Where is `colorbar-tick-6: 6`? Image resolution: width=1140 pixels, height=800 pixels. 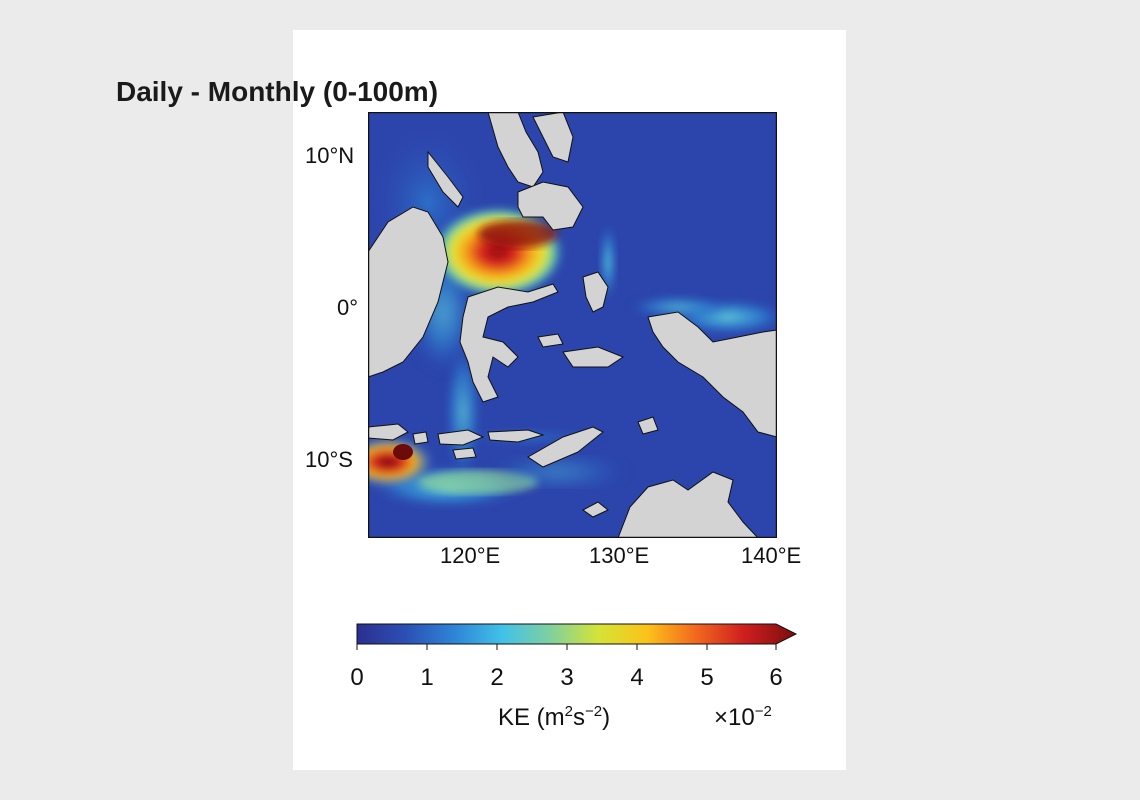 colorbar-tick-6: 6 is located at coordinates (776, 677).